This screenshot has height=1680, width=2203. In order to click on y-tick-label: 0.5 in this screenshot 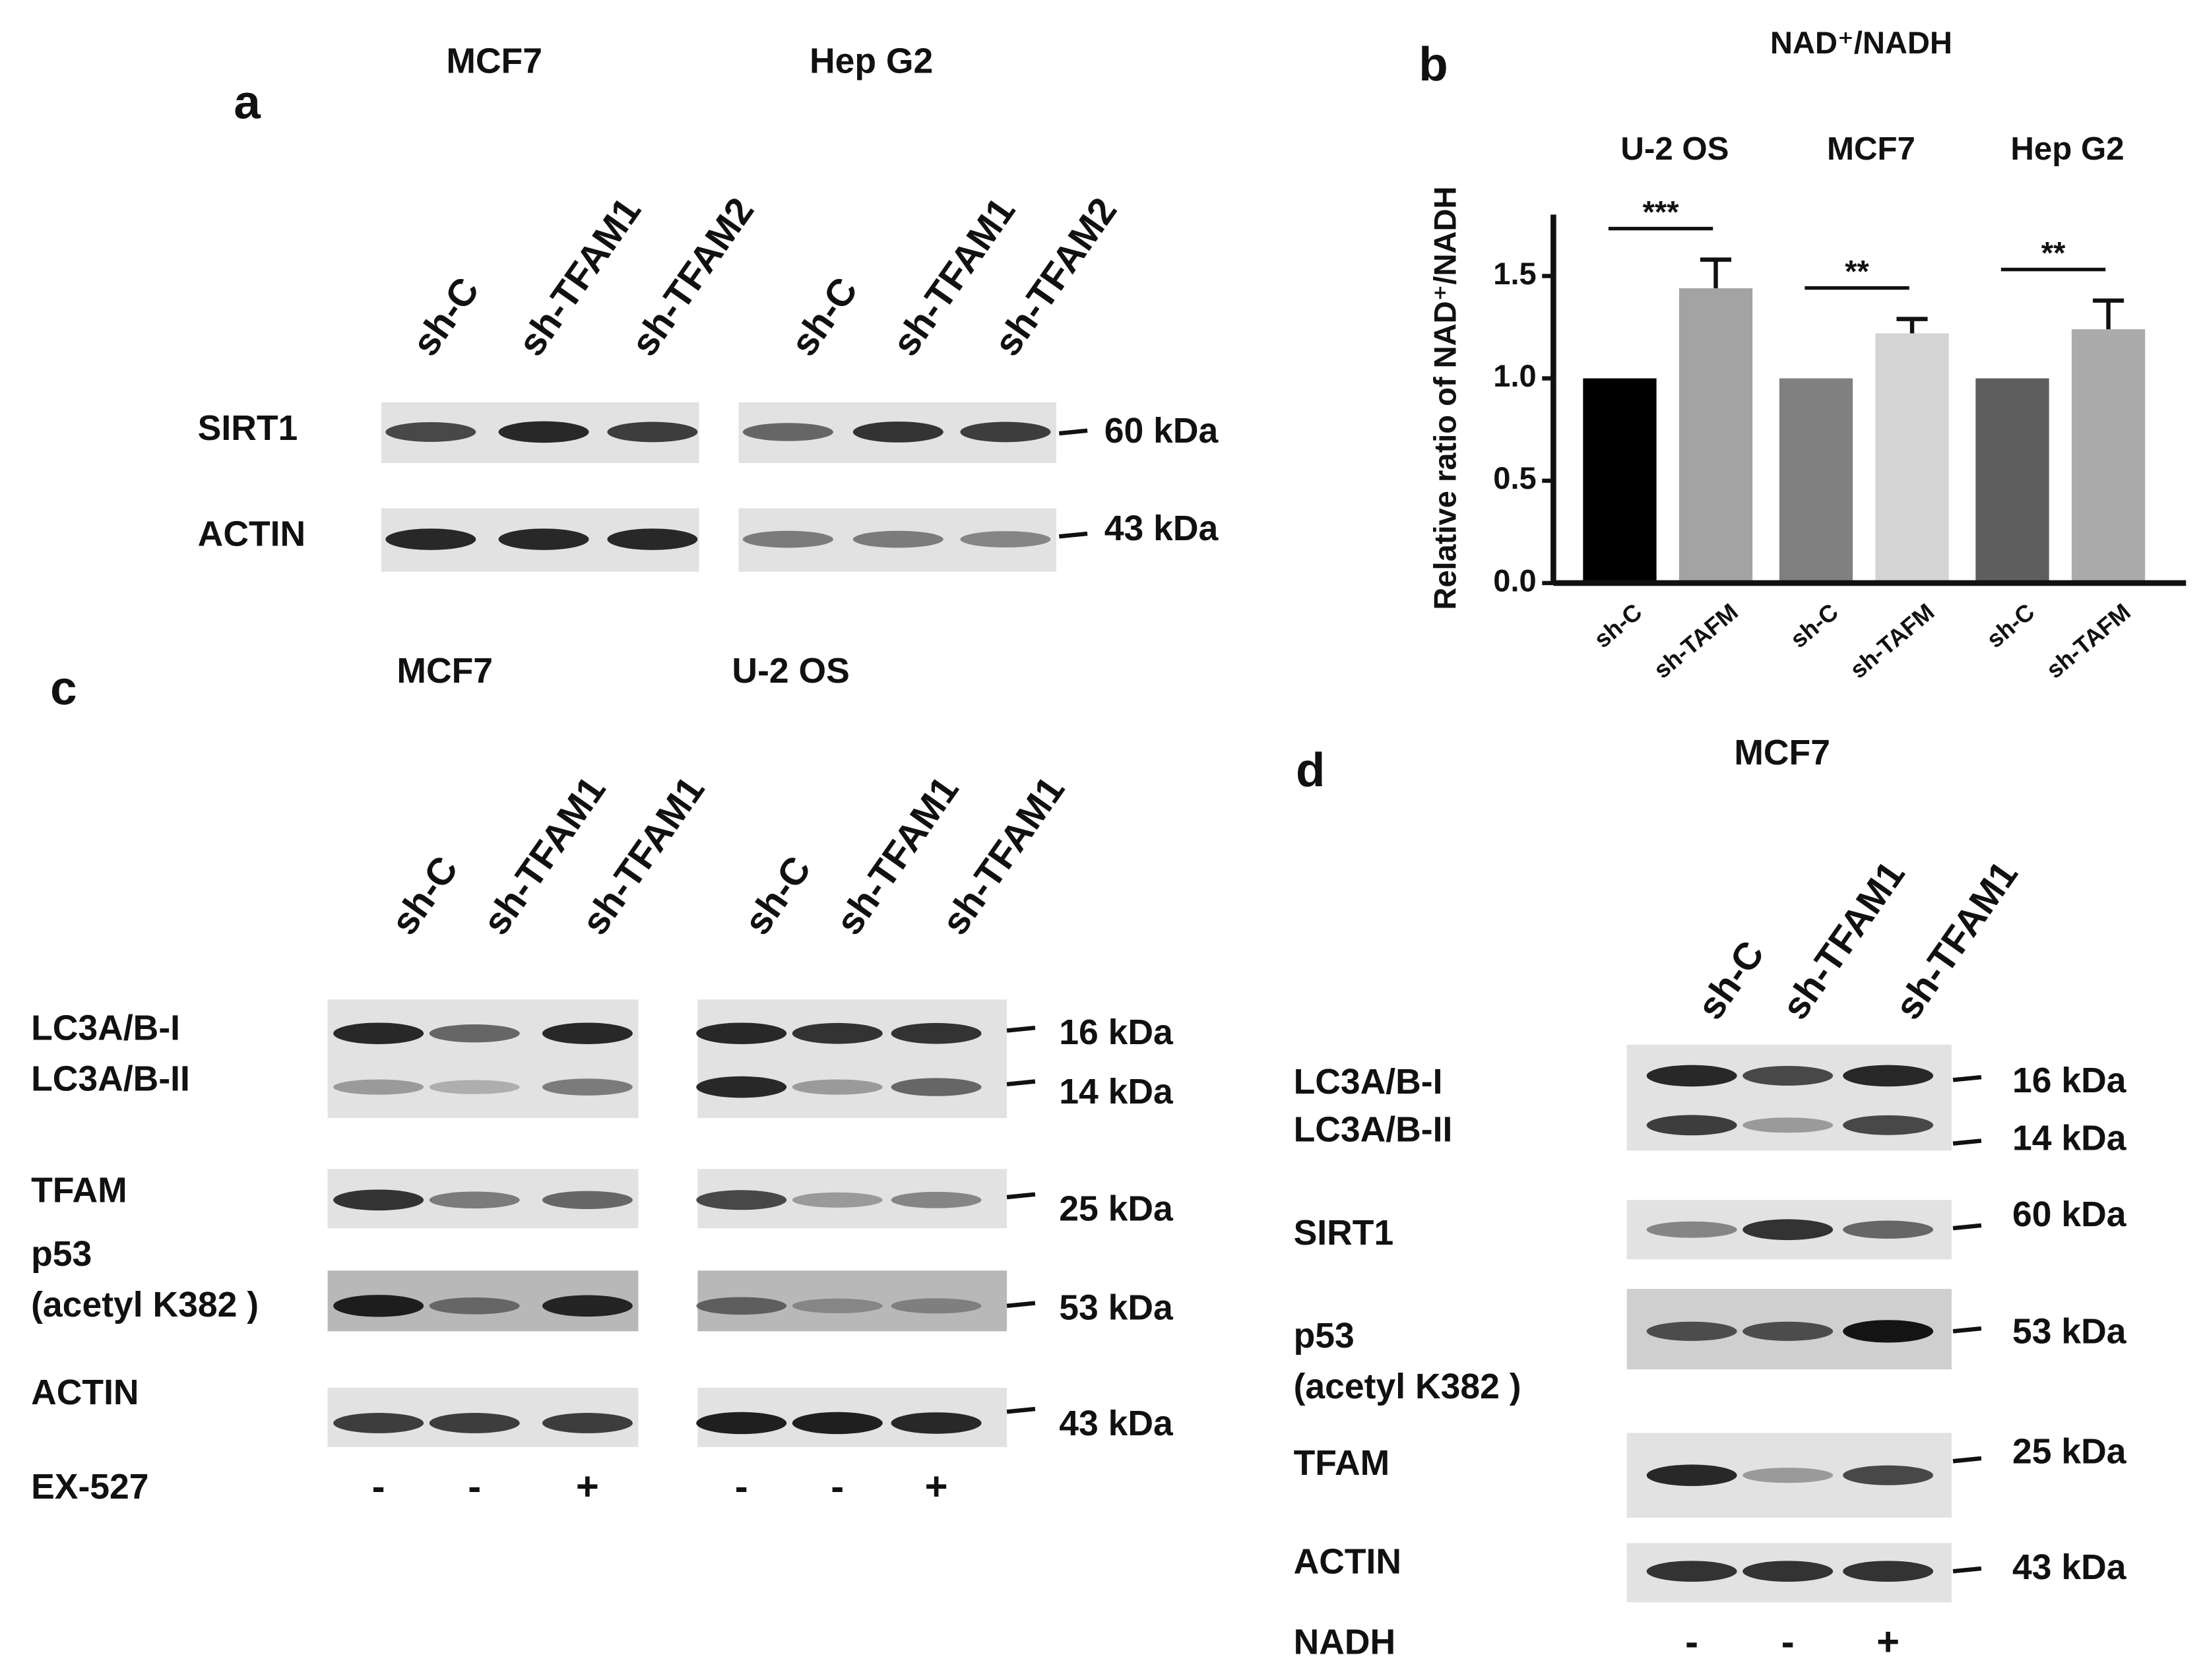, I will do `click(1514, 477)`.